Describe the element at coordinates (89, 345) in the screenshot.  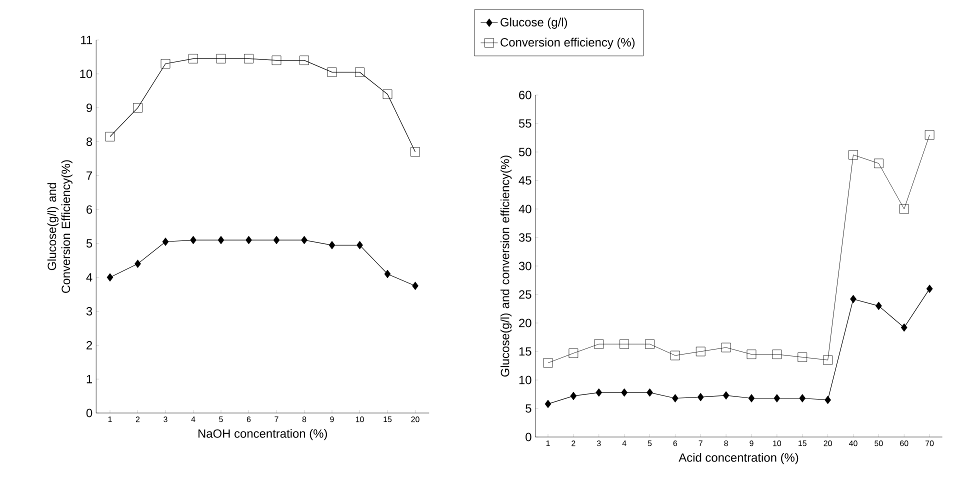
I see `y-tick-label: 2` at that location.